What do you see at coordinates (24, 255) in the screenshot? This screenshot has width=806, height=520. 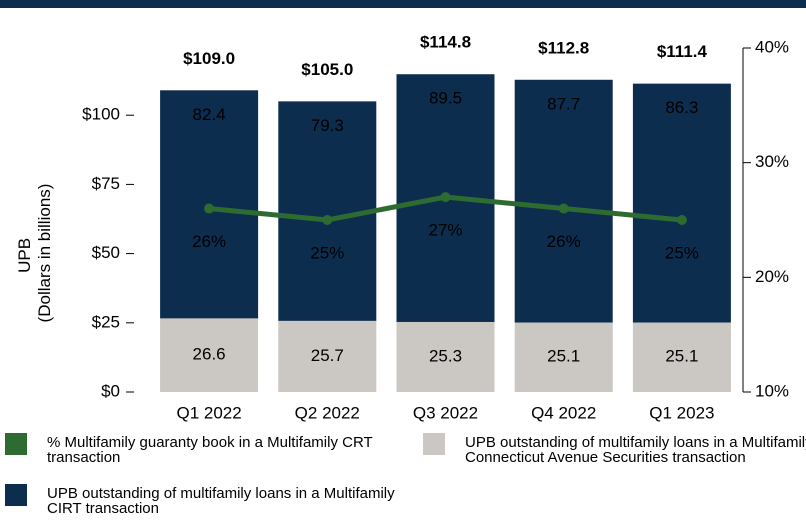 I see `y-axis-title-line: UPB` at bounding box center [24, 255].